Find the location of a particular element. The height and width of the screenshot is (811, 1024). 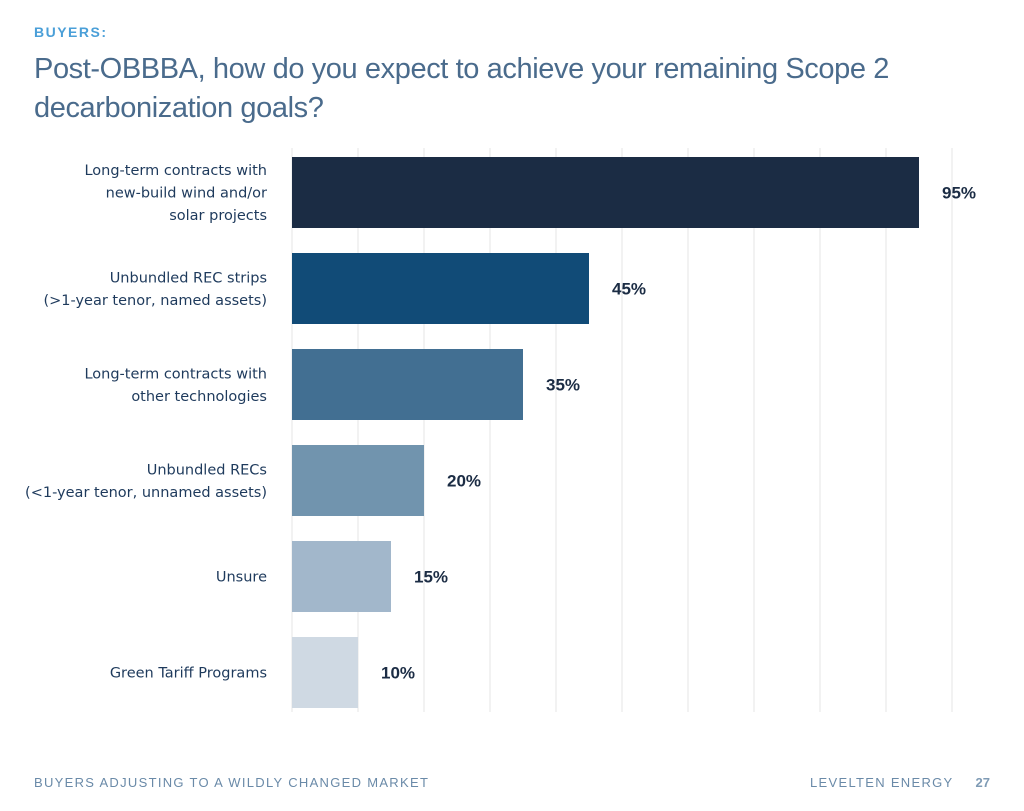

category-label-line: Unsure is located at coordinates (241, 578).